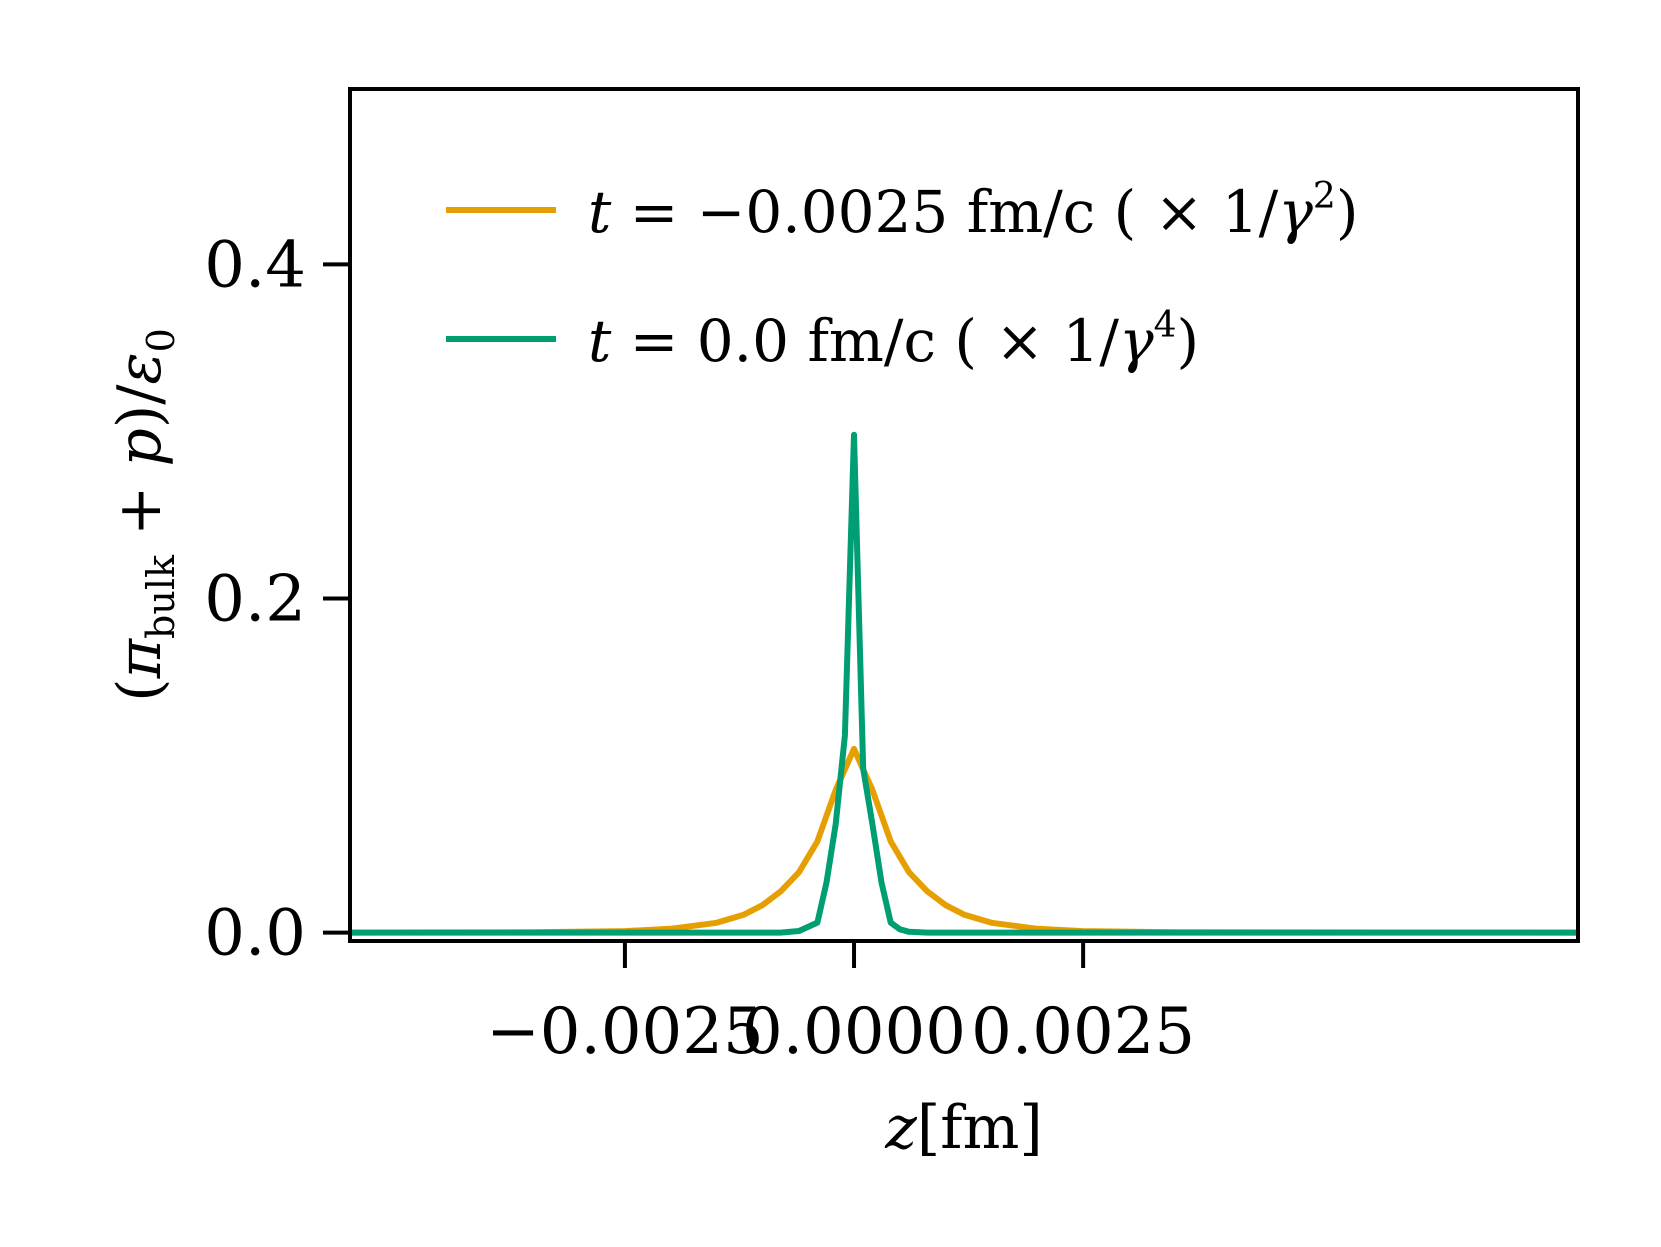 The width and height of the screenshot is (1661, 1247). What do you see at coordinates (973, 211) in the screenshot?
I see `legend-label-series-1: t = −0.0025 fm/c ( × 1/γ2)` at bounding box center [973, 211].